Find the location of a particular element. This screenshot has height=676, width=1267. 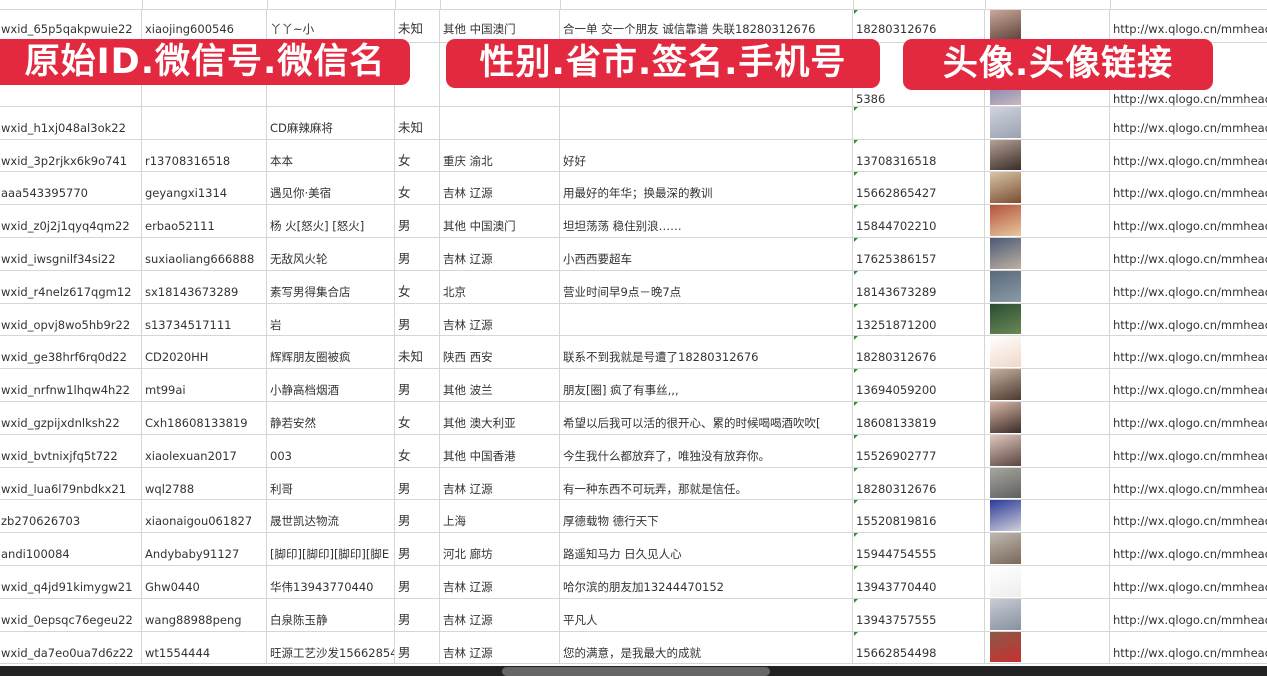

wechat-id-cell: sx18143673289 is located at coordinates (204, 286).